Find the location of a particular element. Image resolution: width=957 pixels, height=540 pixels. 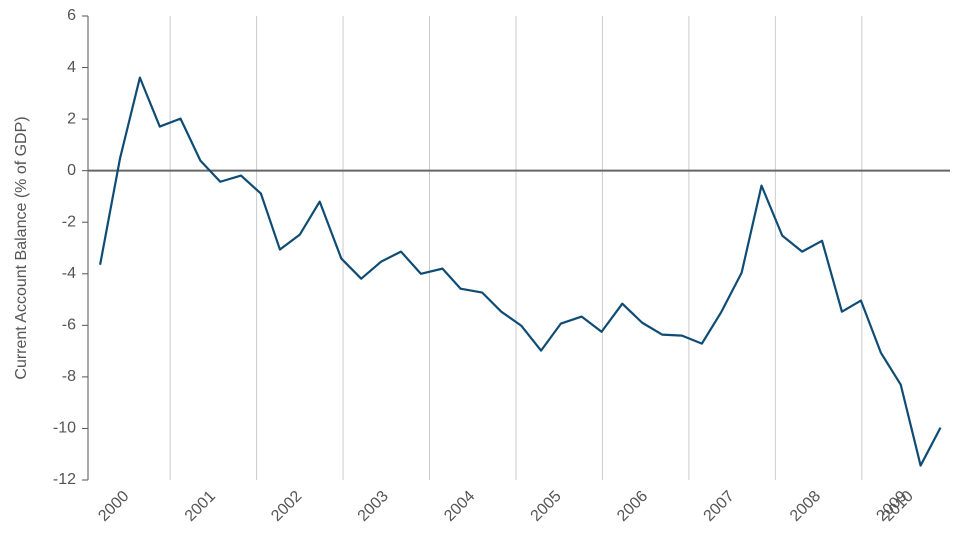

y-tick-label: -2 is located at coordinates (69, 221).